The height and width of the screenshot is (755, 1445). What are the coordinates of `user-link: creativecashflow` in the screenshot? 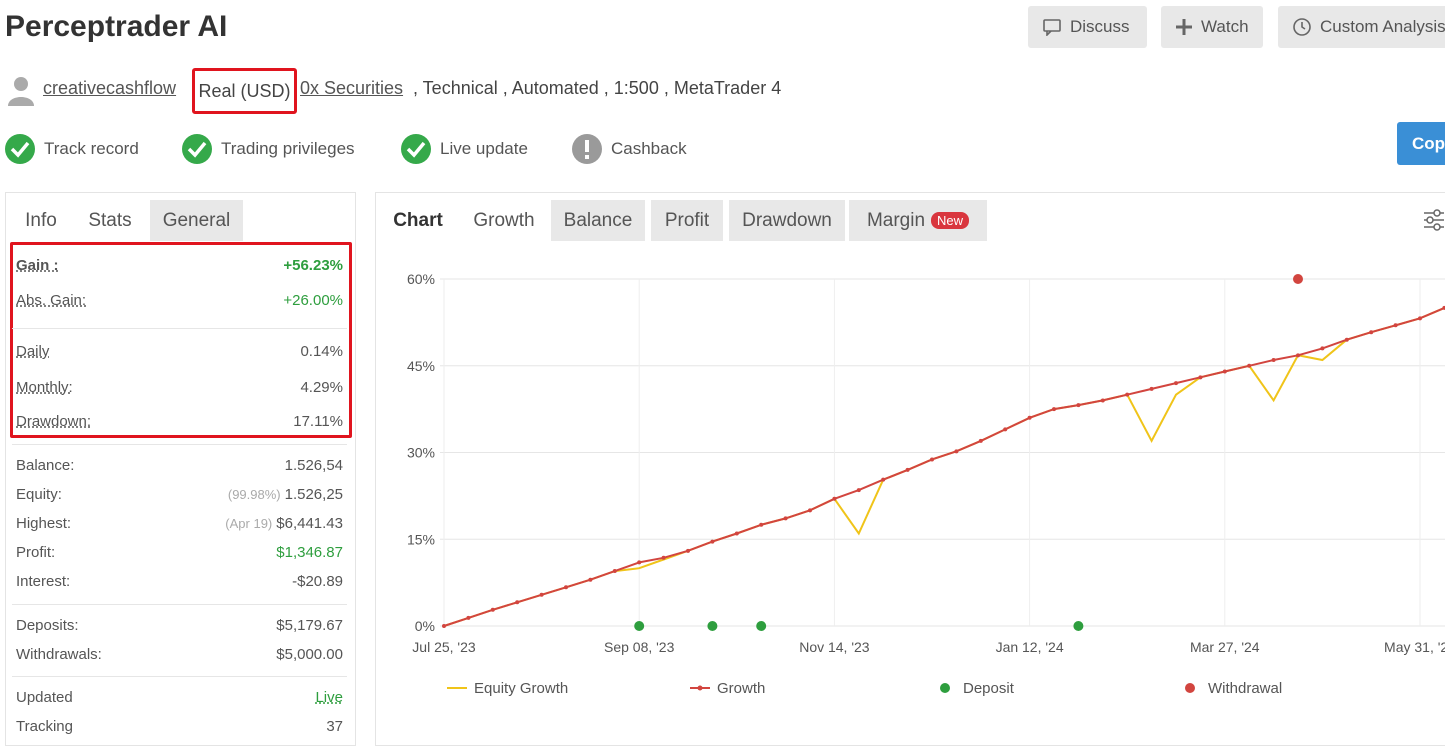 It's located at (110, 88).